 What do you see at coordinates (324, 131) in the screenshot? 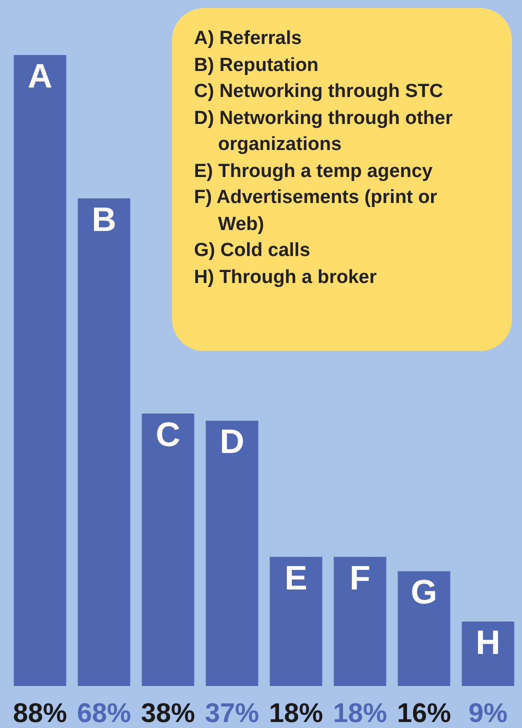
I see `annotation: D) Networking through other organizations` at bounding box center [324, 131].